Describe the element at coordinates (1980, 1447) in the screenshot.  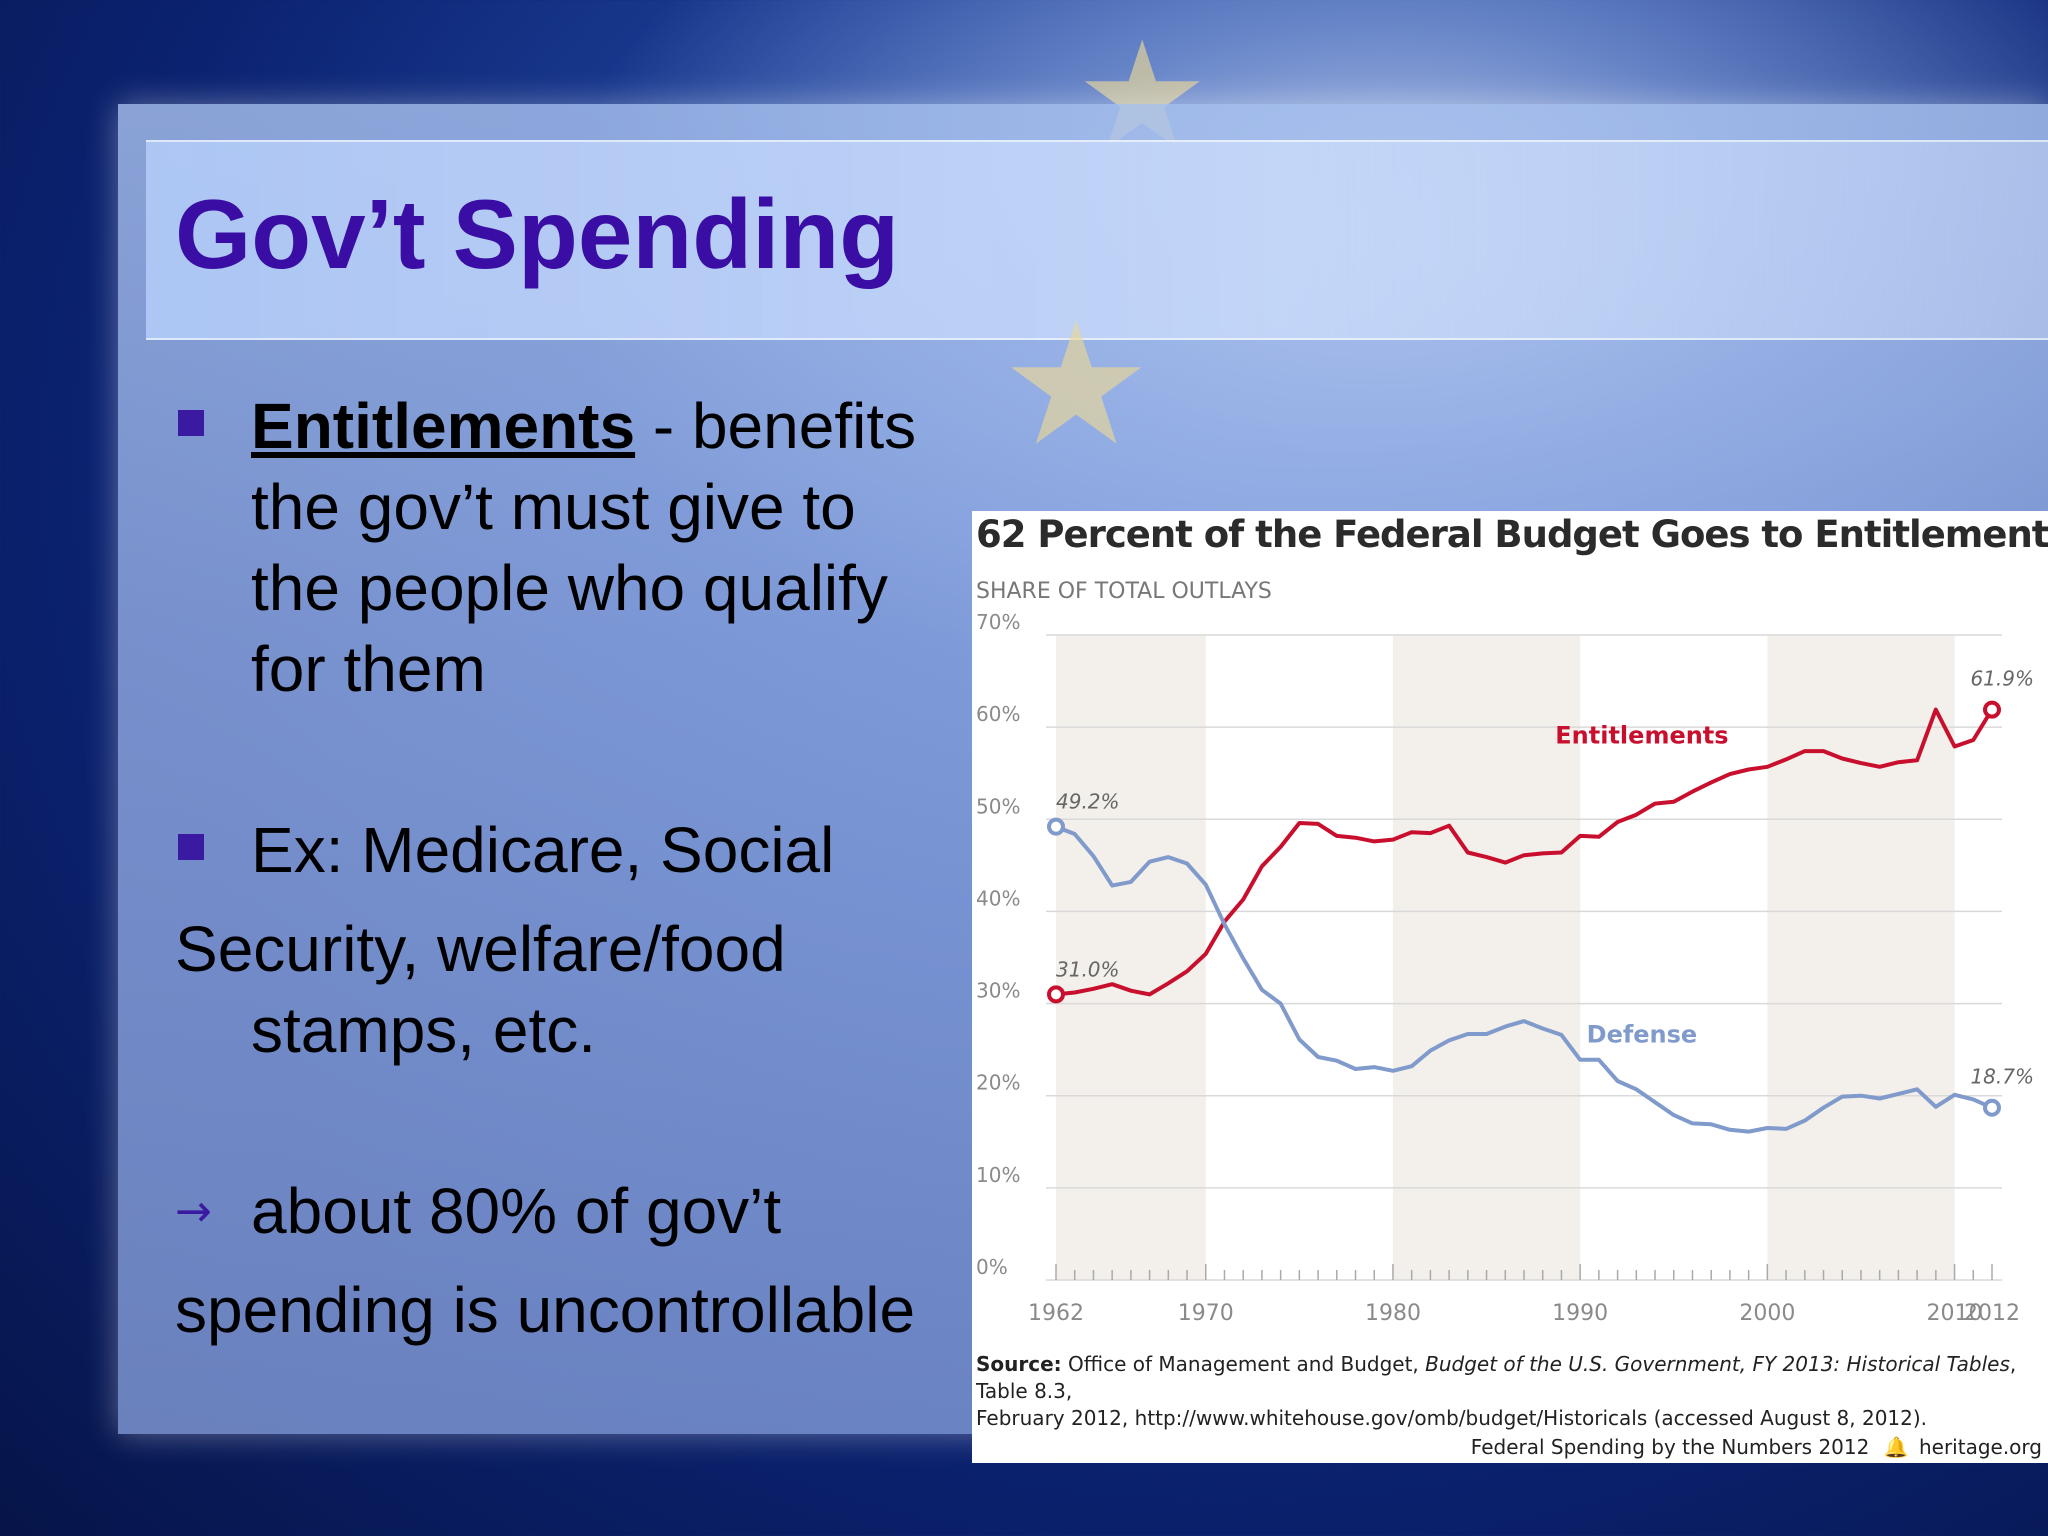
I see `footer-site: heritage.org` at that location.